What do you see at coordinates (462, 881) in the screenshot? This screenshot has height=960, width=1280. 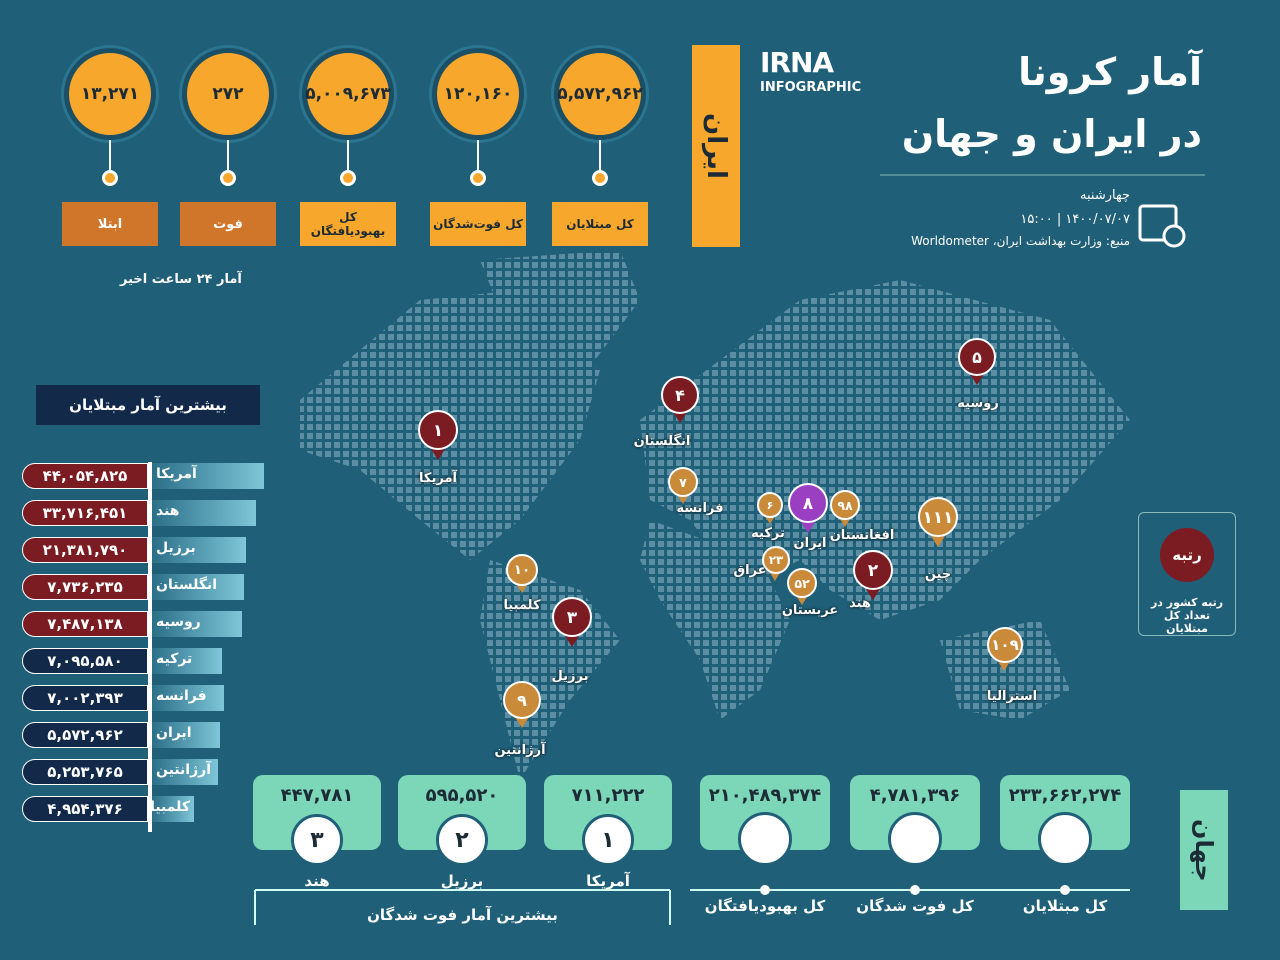 I see `death-country: برزیل` at bounding box center [462, 881].